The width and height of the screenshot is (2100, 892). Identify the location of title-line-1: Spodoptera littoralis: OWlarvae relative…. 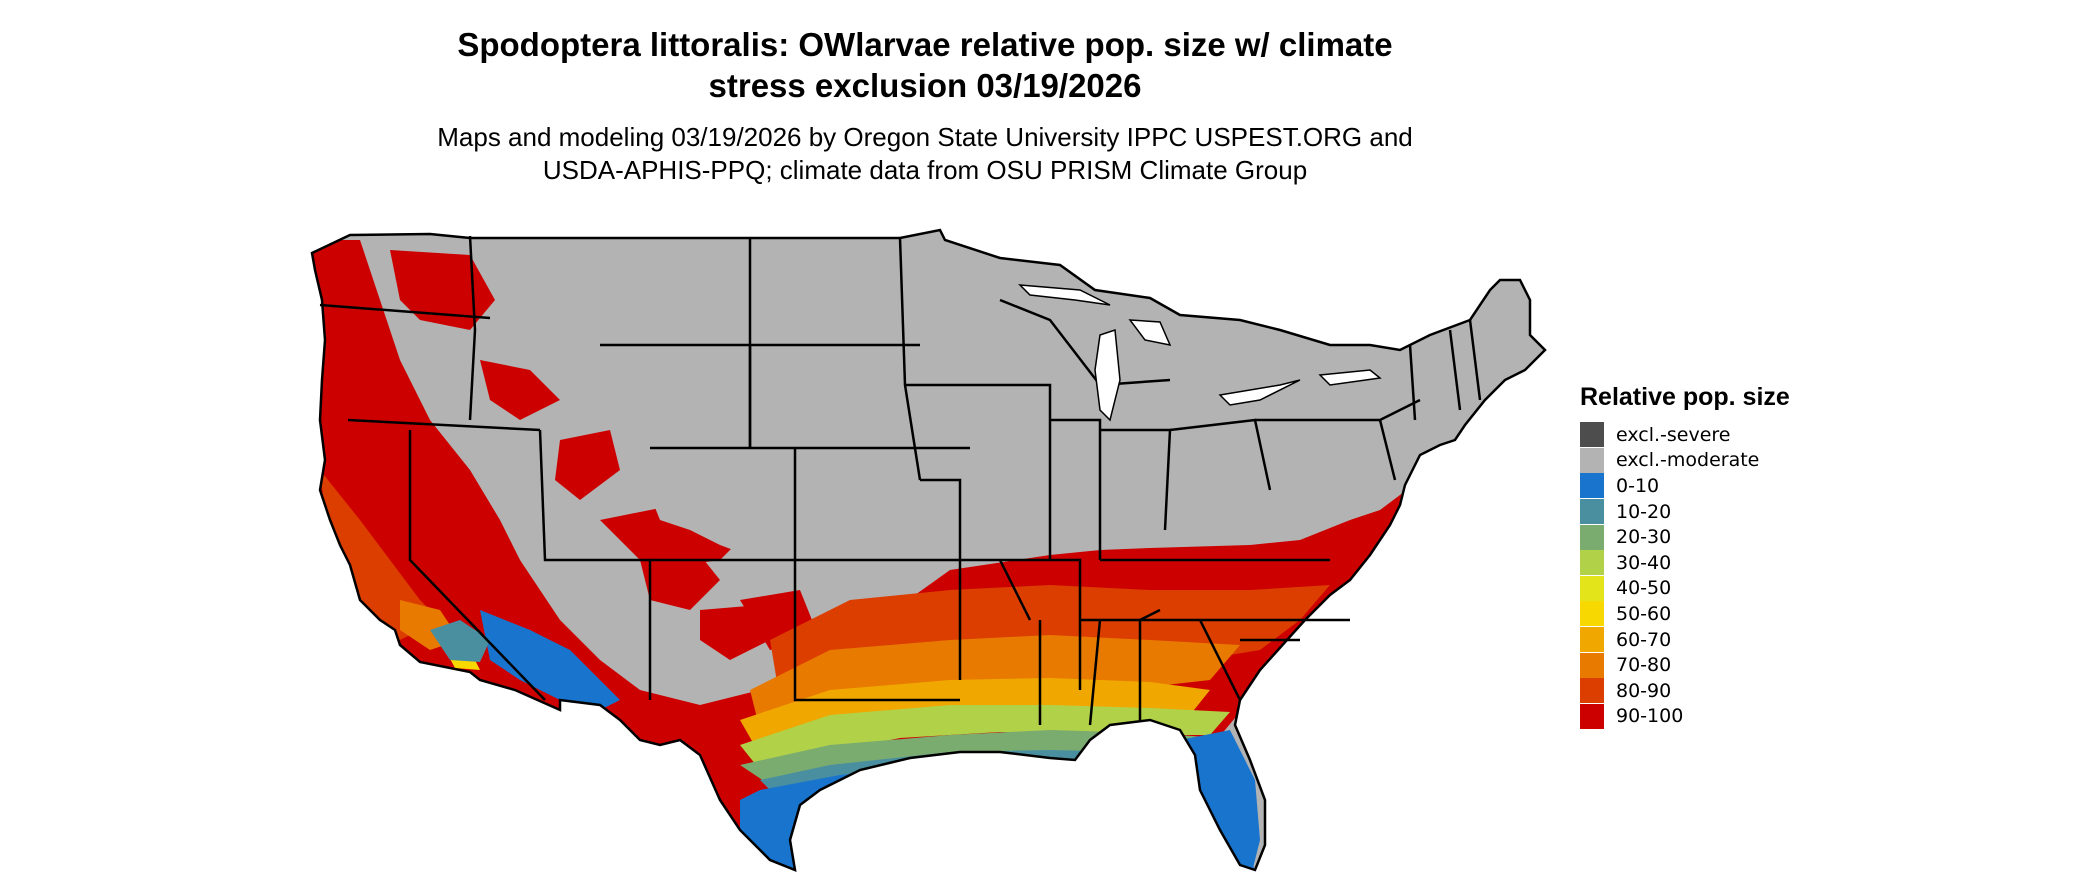
(925, 44).